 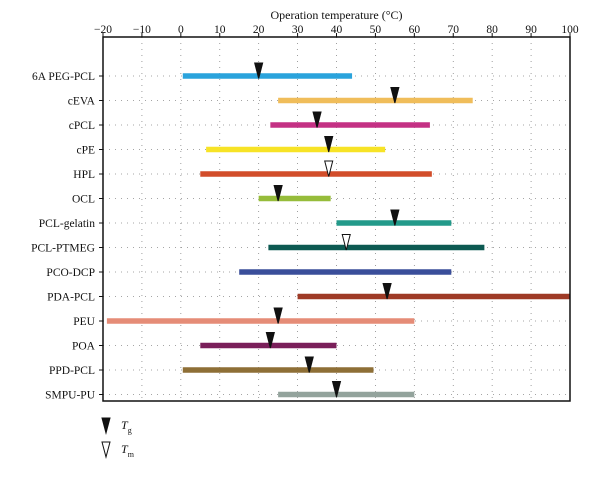 What do you see at coordinates (84, 347) in the screenshot?
I see `category-label: POA` at bounding box center [84, 347].